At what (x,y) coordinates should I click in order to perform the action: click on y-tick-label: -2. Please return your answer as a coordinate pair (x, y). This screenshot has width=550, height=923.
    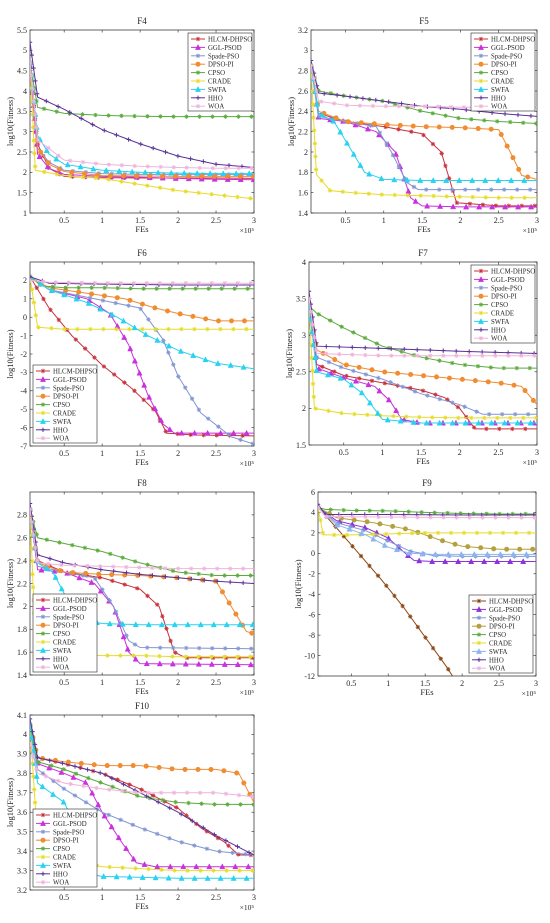
    Looking at the image, I should click on (23, 354).